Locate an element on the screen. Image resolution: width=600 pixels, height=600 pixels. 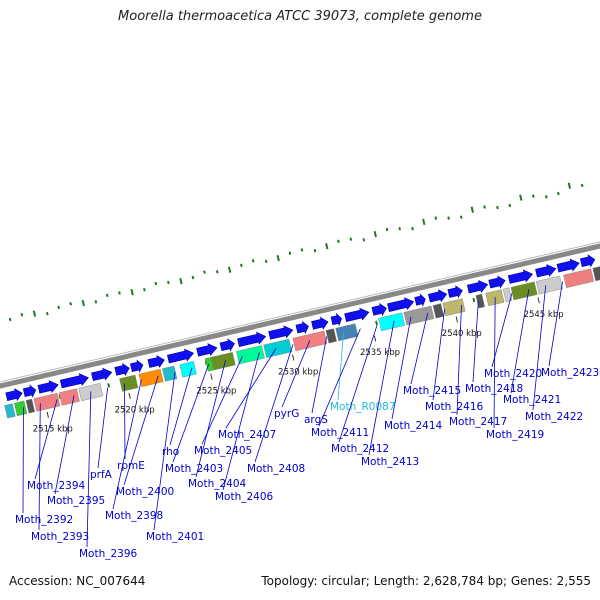
gene-label: Moth_2405 is located at coordinates (223, 451).